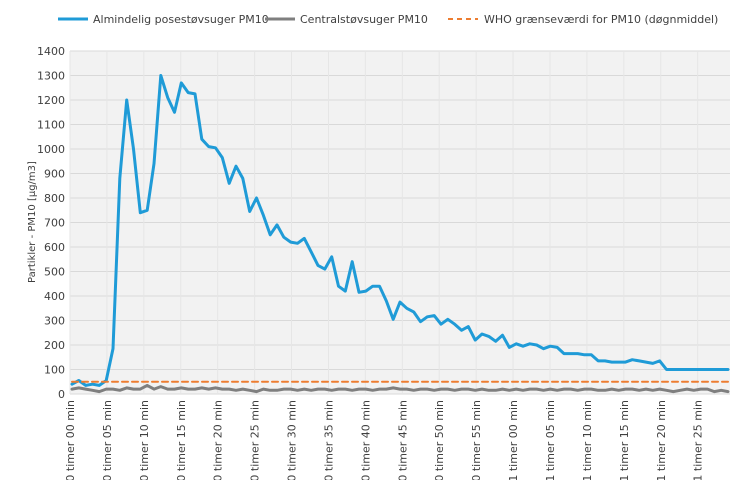  Describe the element at coordinates (218, 440) in the screenshot. I see `x-tick-label-4: 0 timer 20 min` at that location.